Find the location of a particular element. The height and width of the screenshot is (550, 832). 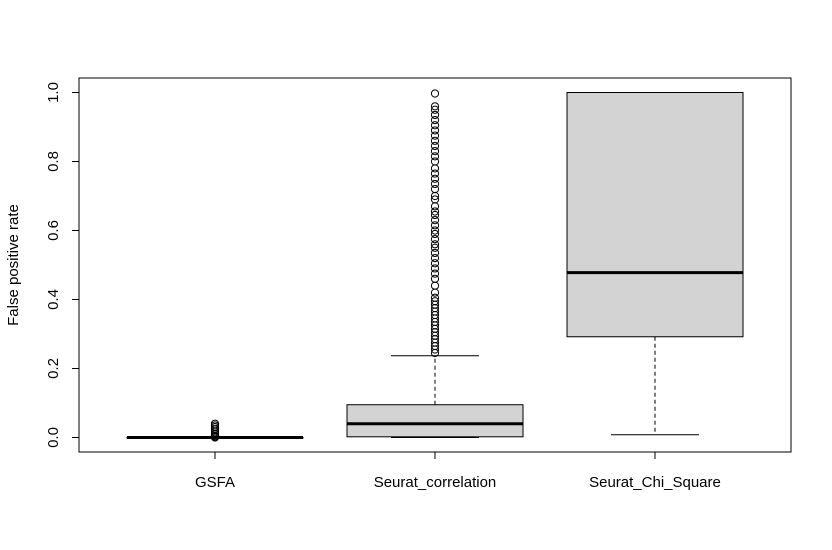

x-category-label: Seurat_Chi_Square is located at coordinates (655, 482).